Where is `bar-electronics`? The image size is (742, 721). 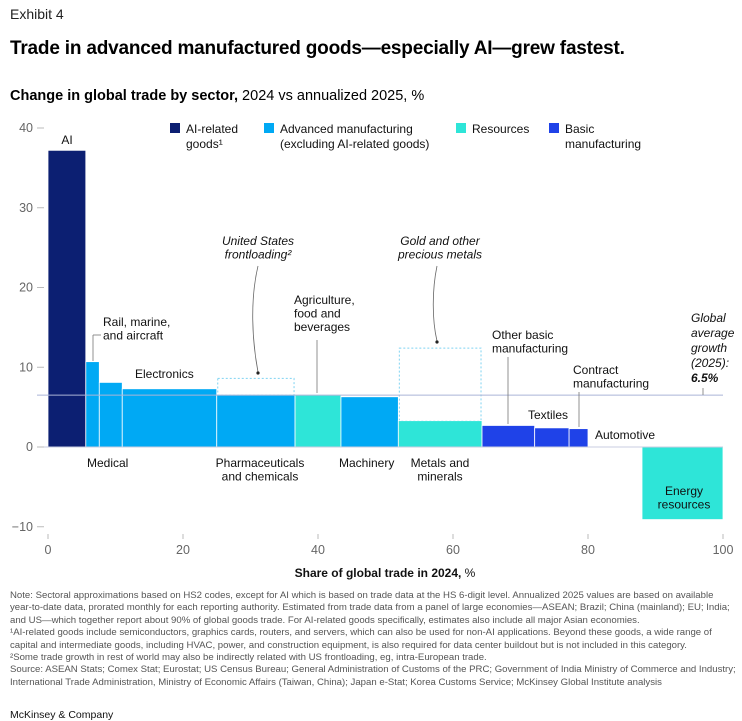
bar-electronics is located at coordinates (169, 418).